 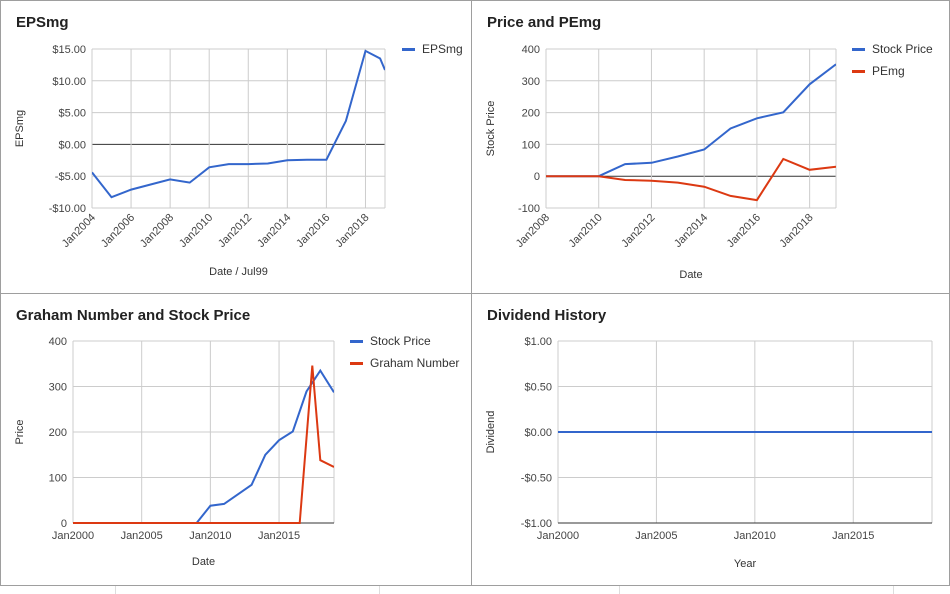 What do you see at coordinates (529, 209) in the screenshot?
I see `y-tick-label: -100` at bounding box center [529, 209].